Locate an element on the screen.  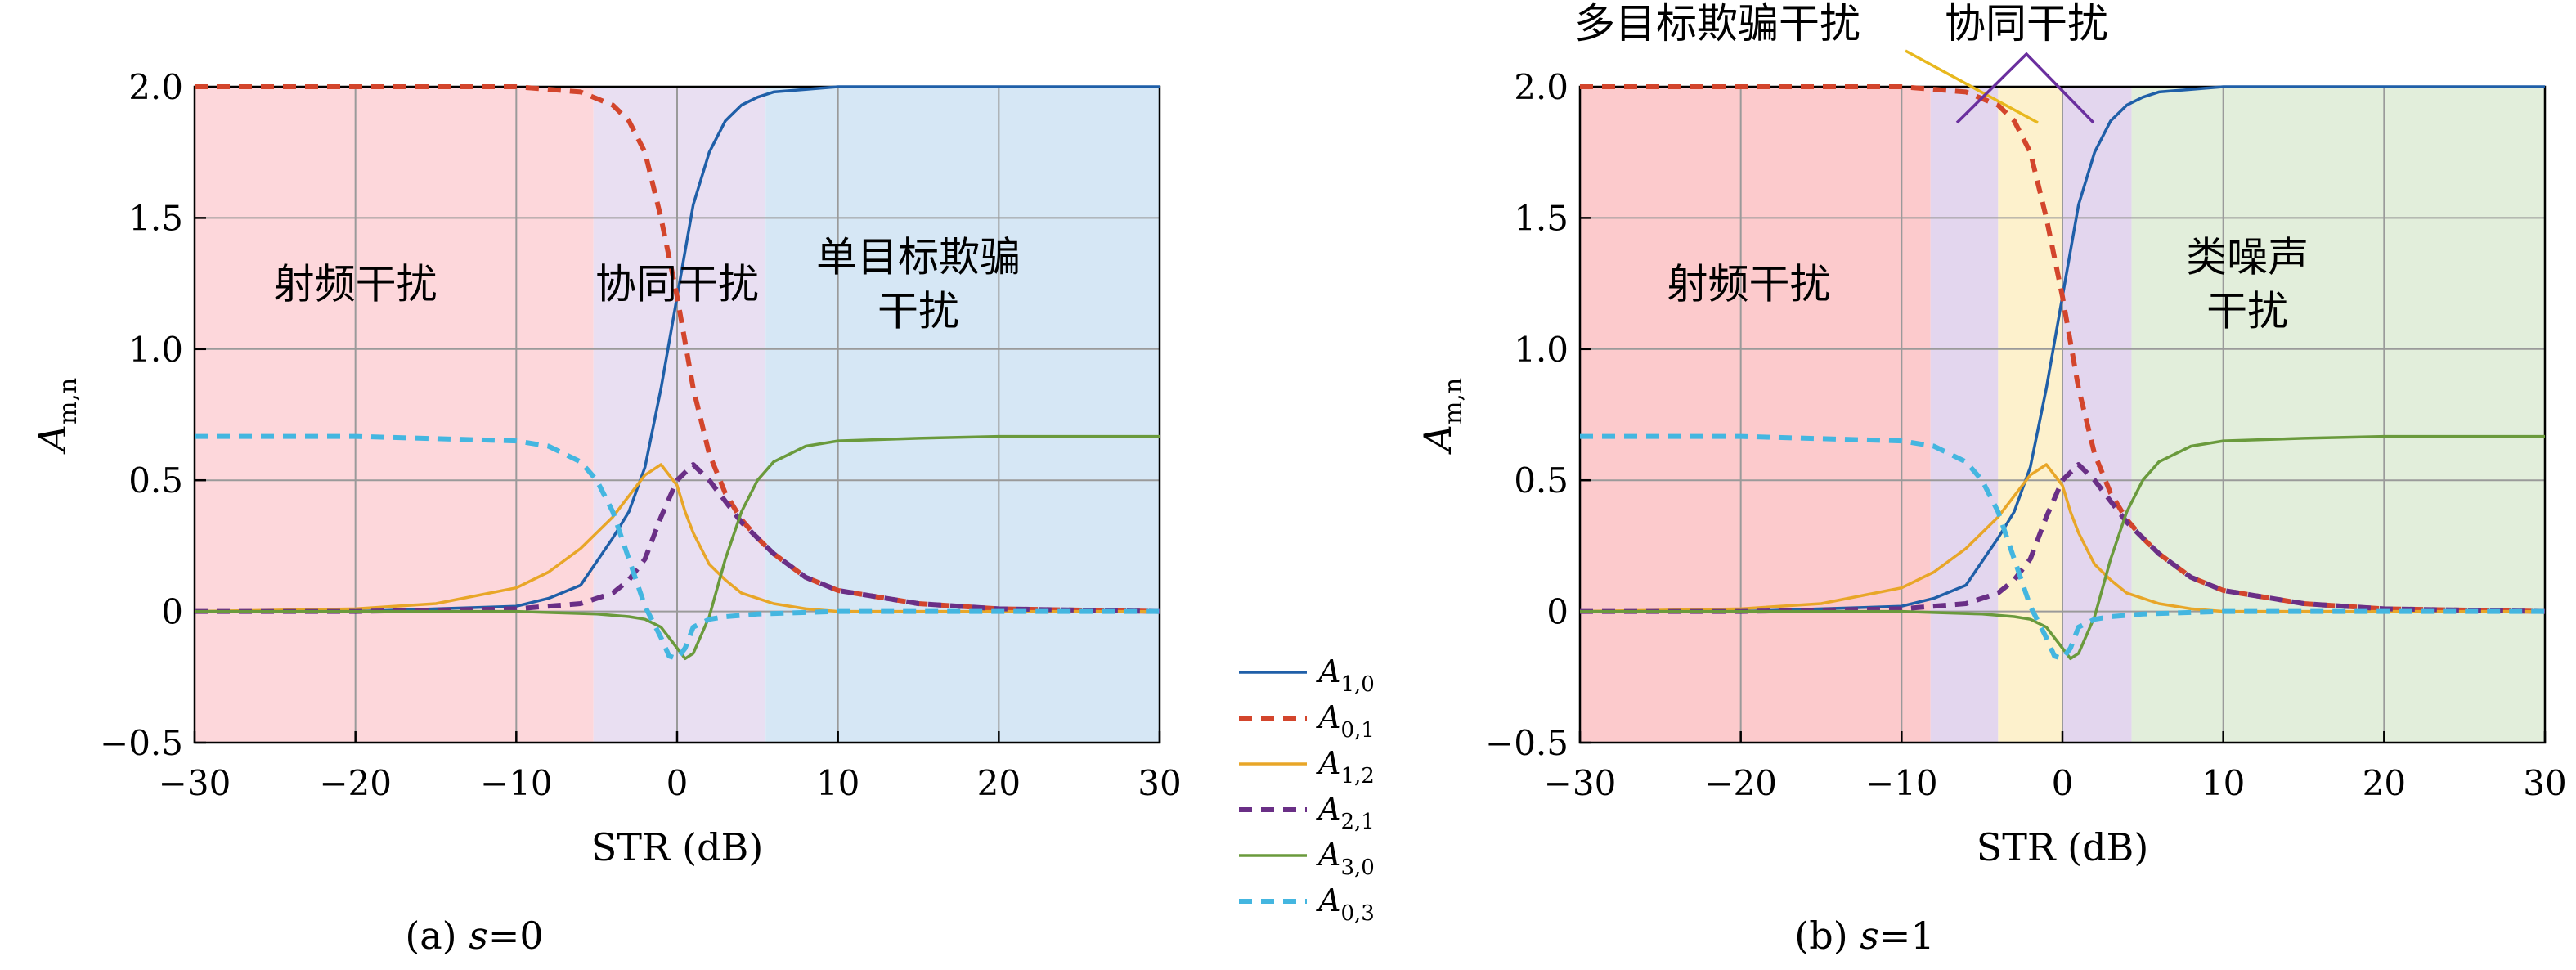
legend-label: A0,1 is located at coordinates (1345, 721).